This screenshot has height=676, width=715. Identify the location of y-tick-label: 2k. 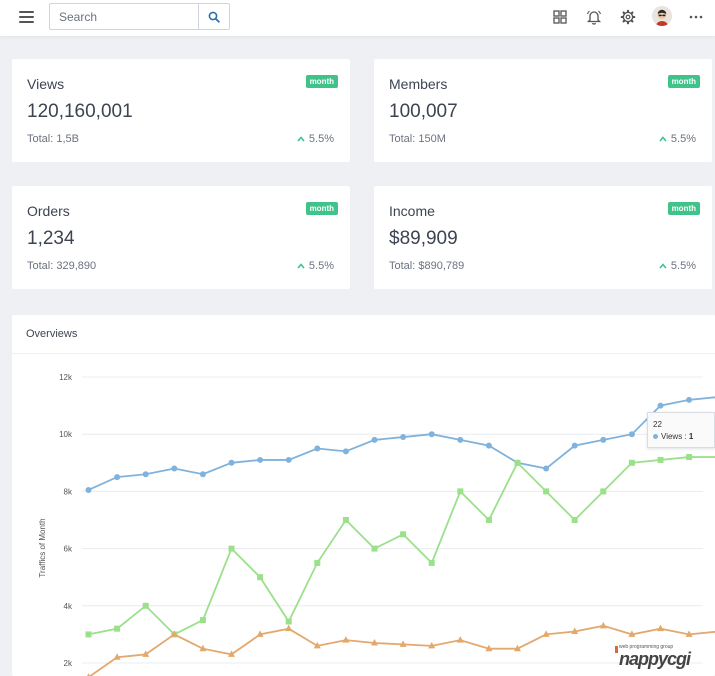
(68, 663).